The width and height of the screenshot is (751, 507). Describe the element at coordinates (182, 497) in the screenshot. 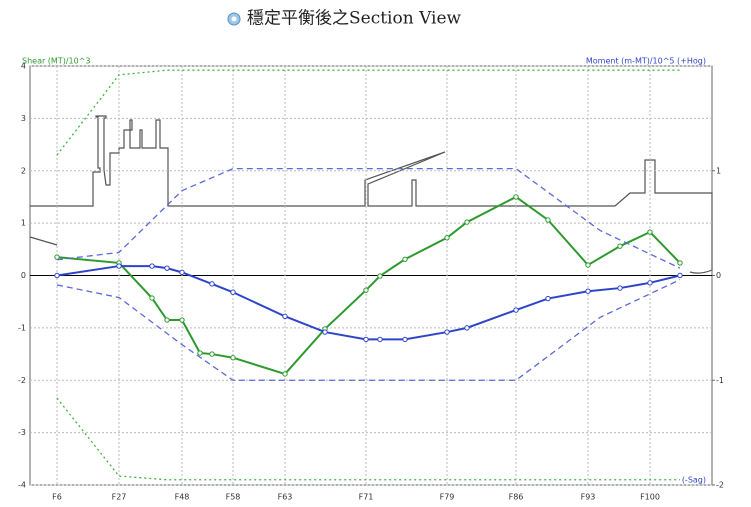

I see `x-tick-label: F48` at that location.